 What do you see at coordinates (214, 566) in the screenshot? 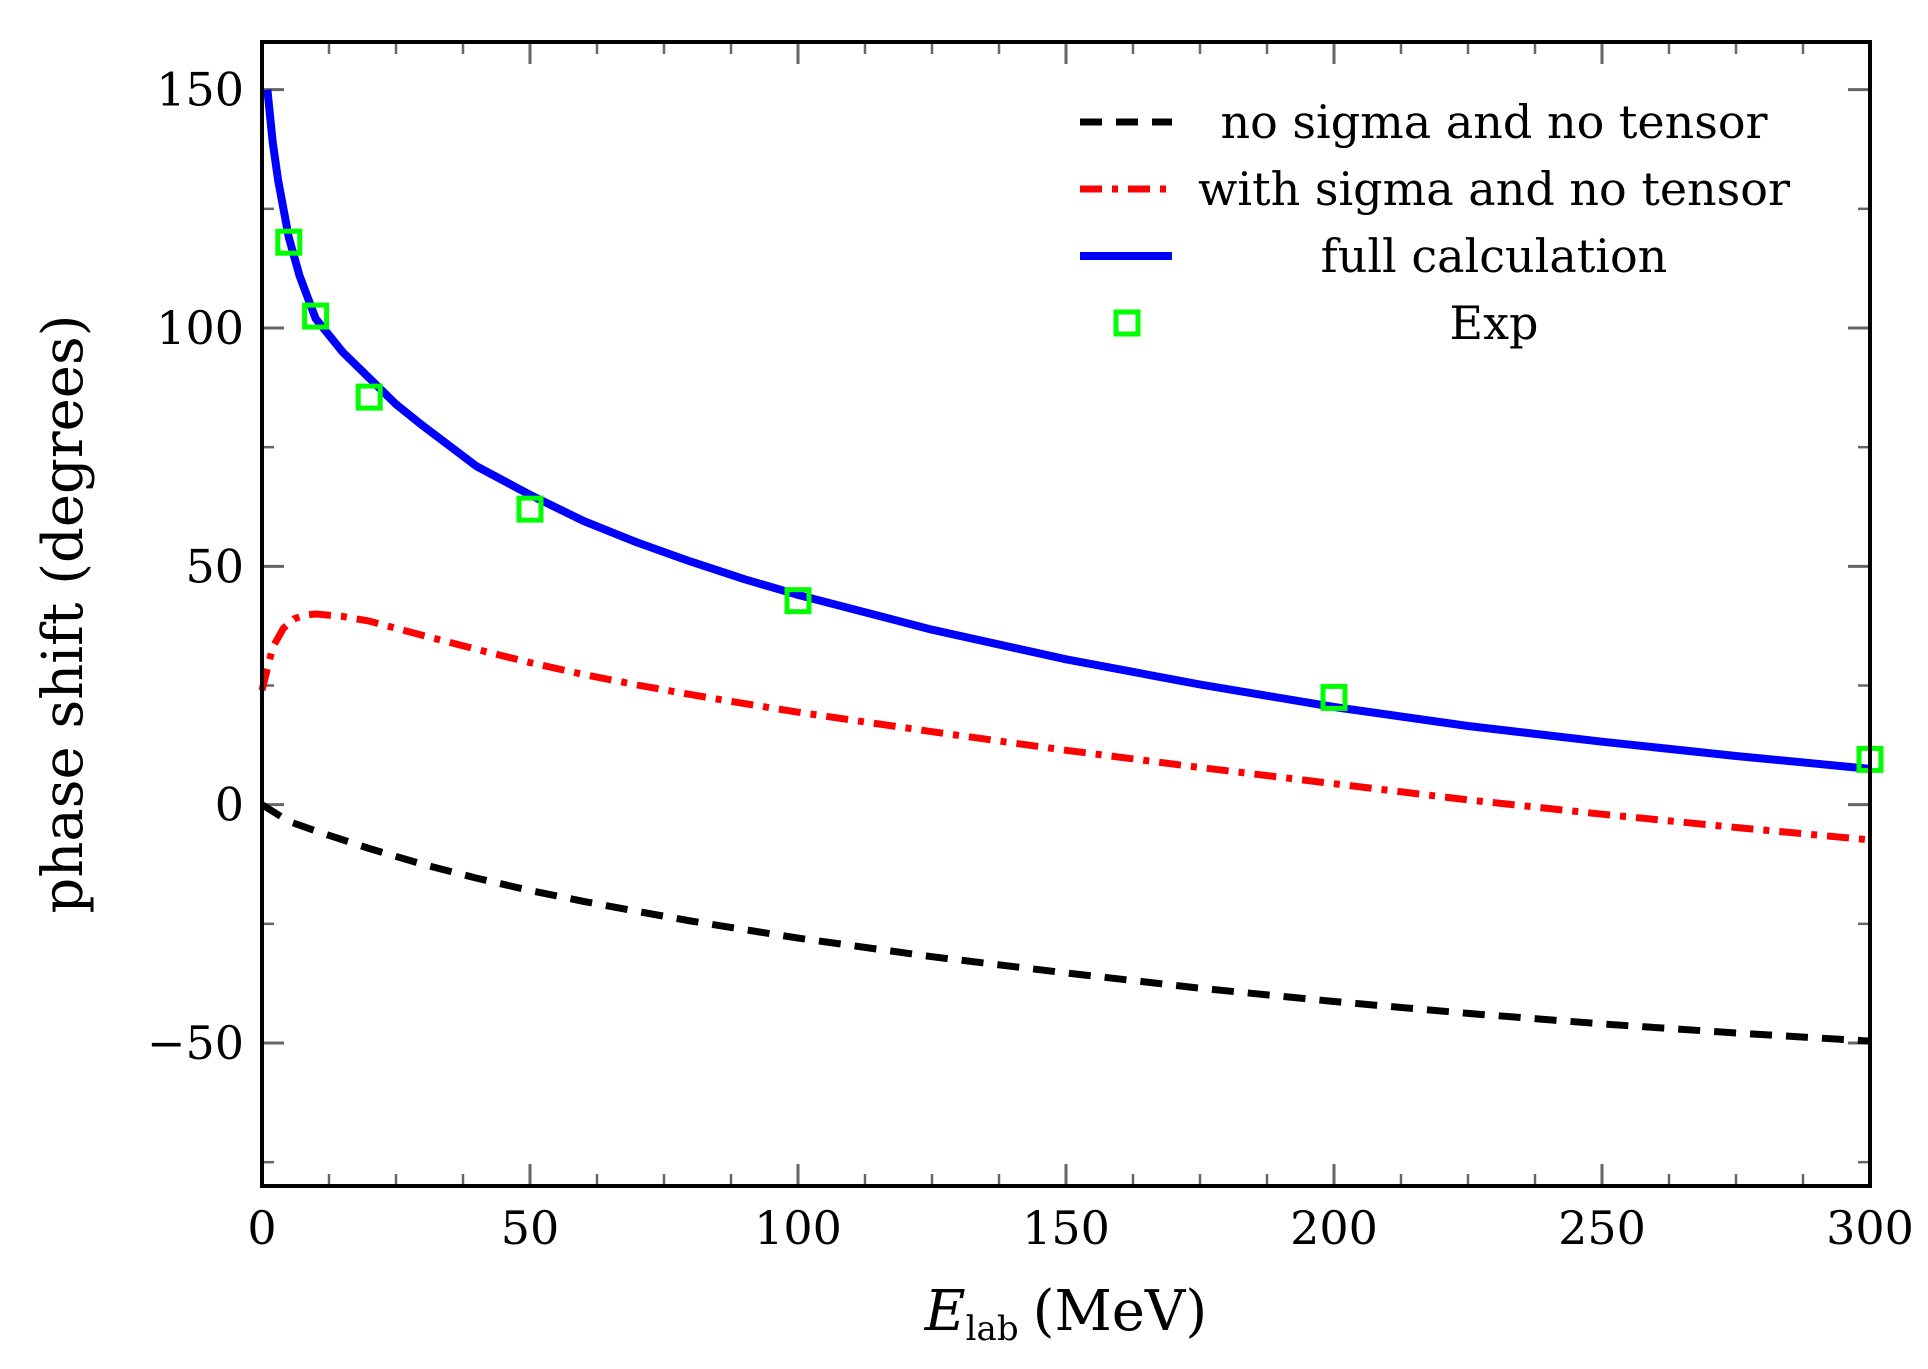
I see `y-tick-label: 50` at bounding box center [214, 566].